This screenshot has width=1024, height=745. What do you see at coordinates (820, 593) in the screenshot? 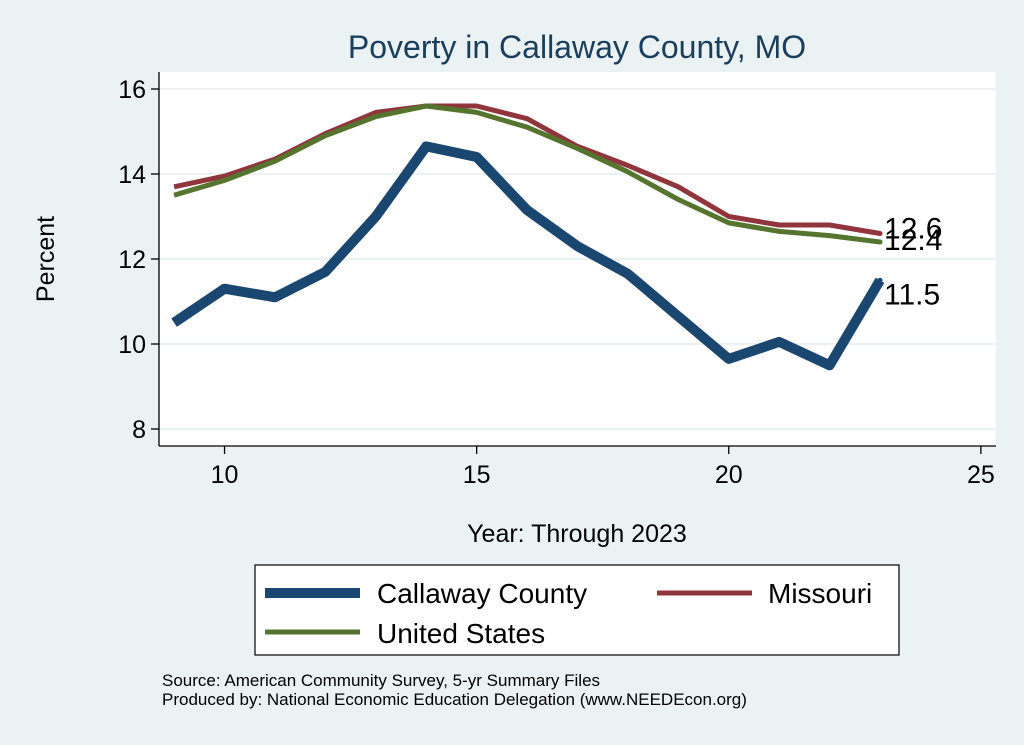
I see `legend-label-missouri: Missouri` at bounding box center [820, 593].